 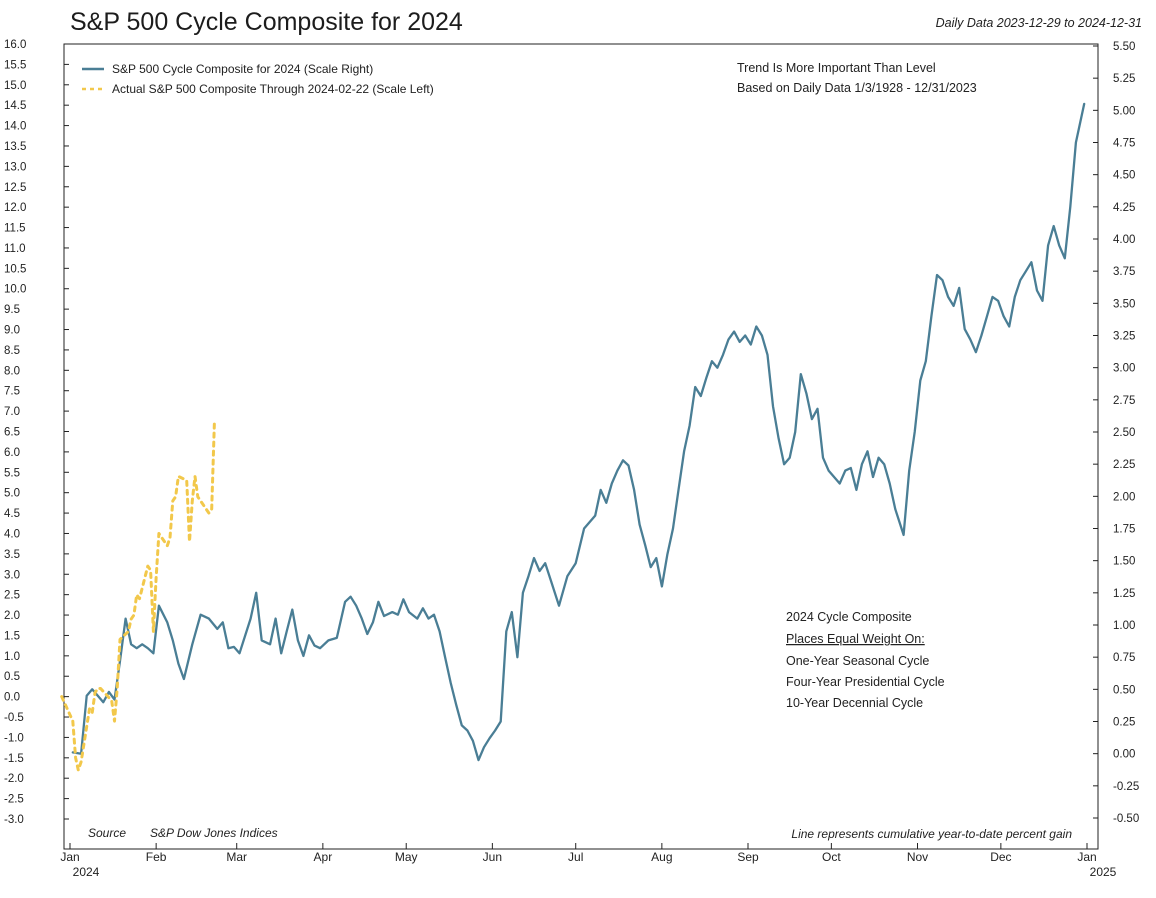 I want to click on composite-note-item: 10-Year Decennial Cycle, so click(x=854, y=703).